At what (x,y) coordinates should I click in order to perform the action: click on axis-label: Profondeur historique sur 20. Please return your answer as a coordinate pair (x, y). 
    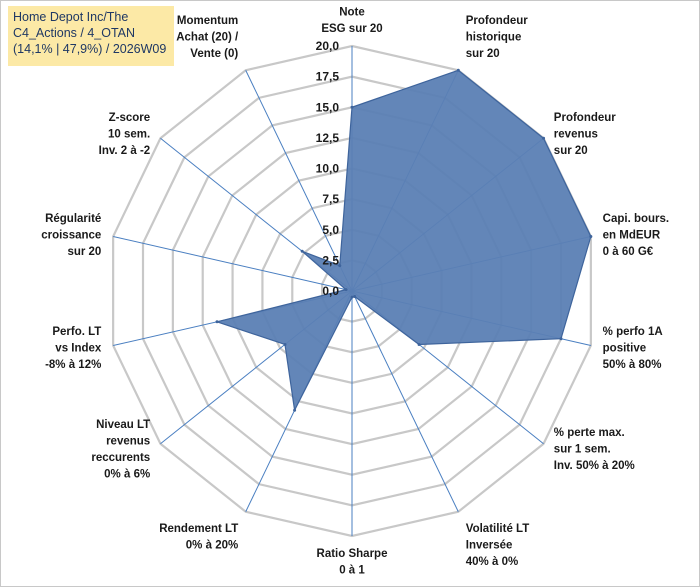
    Looking at the image, I should click on (497, 37).